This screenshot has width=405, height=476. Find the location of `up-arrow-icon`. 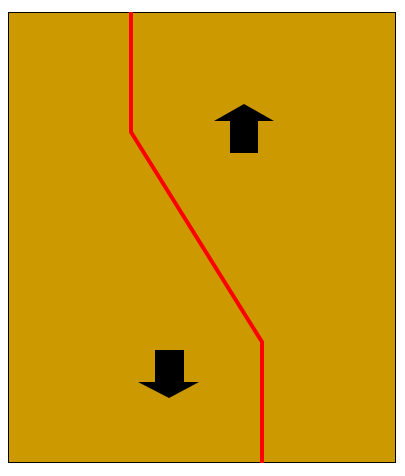

up-arrow-icon is located at coordinates (244, 128).